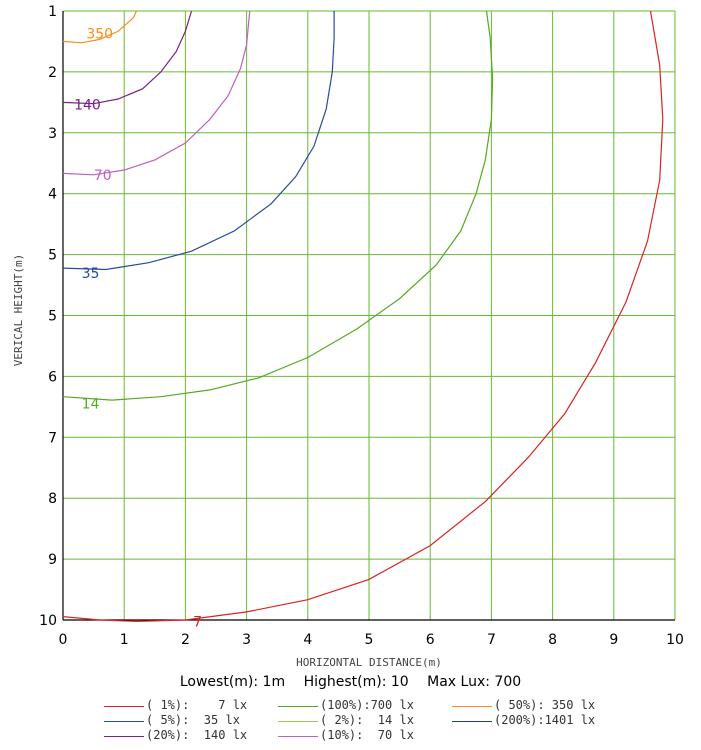  I want to click on legend-text: (10%): 70 lx, so click(367, 735).